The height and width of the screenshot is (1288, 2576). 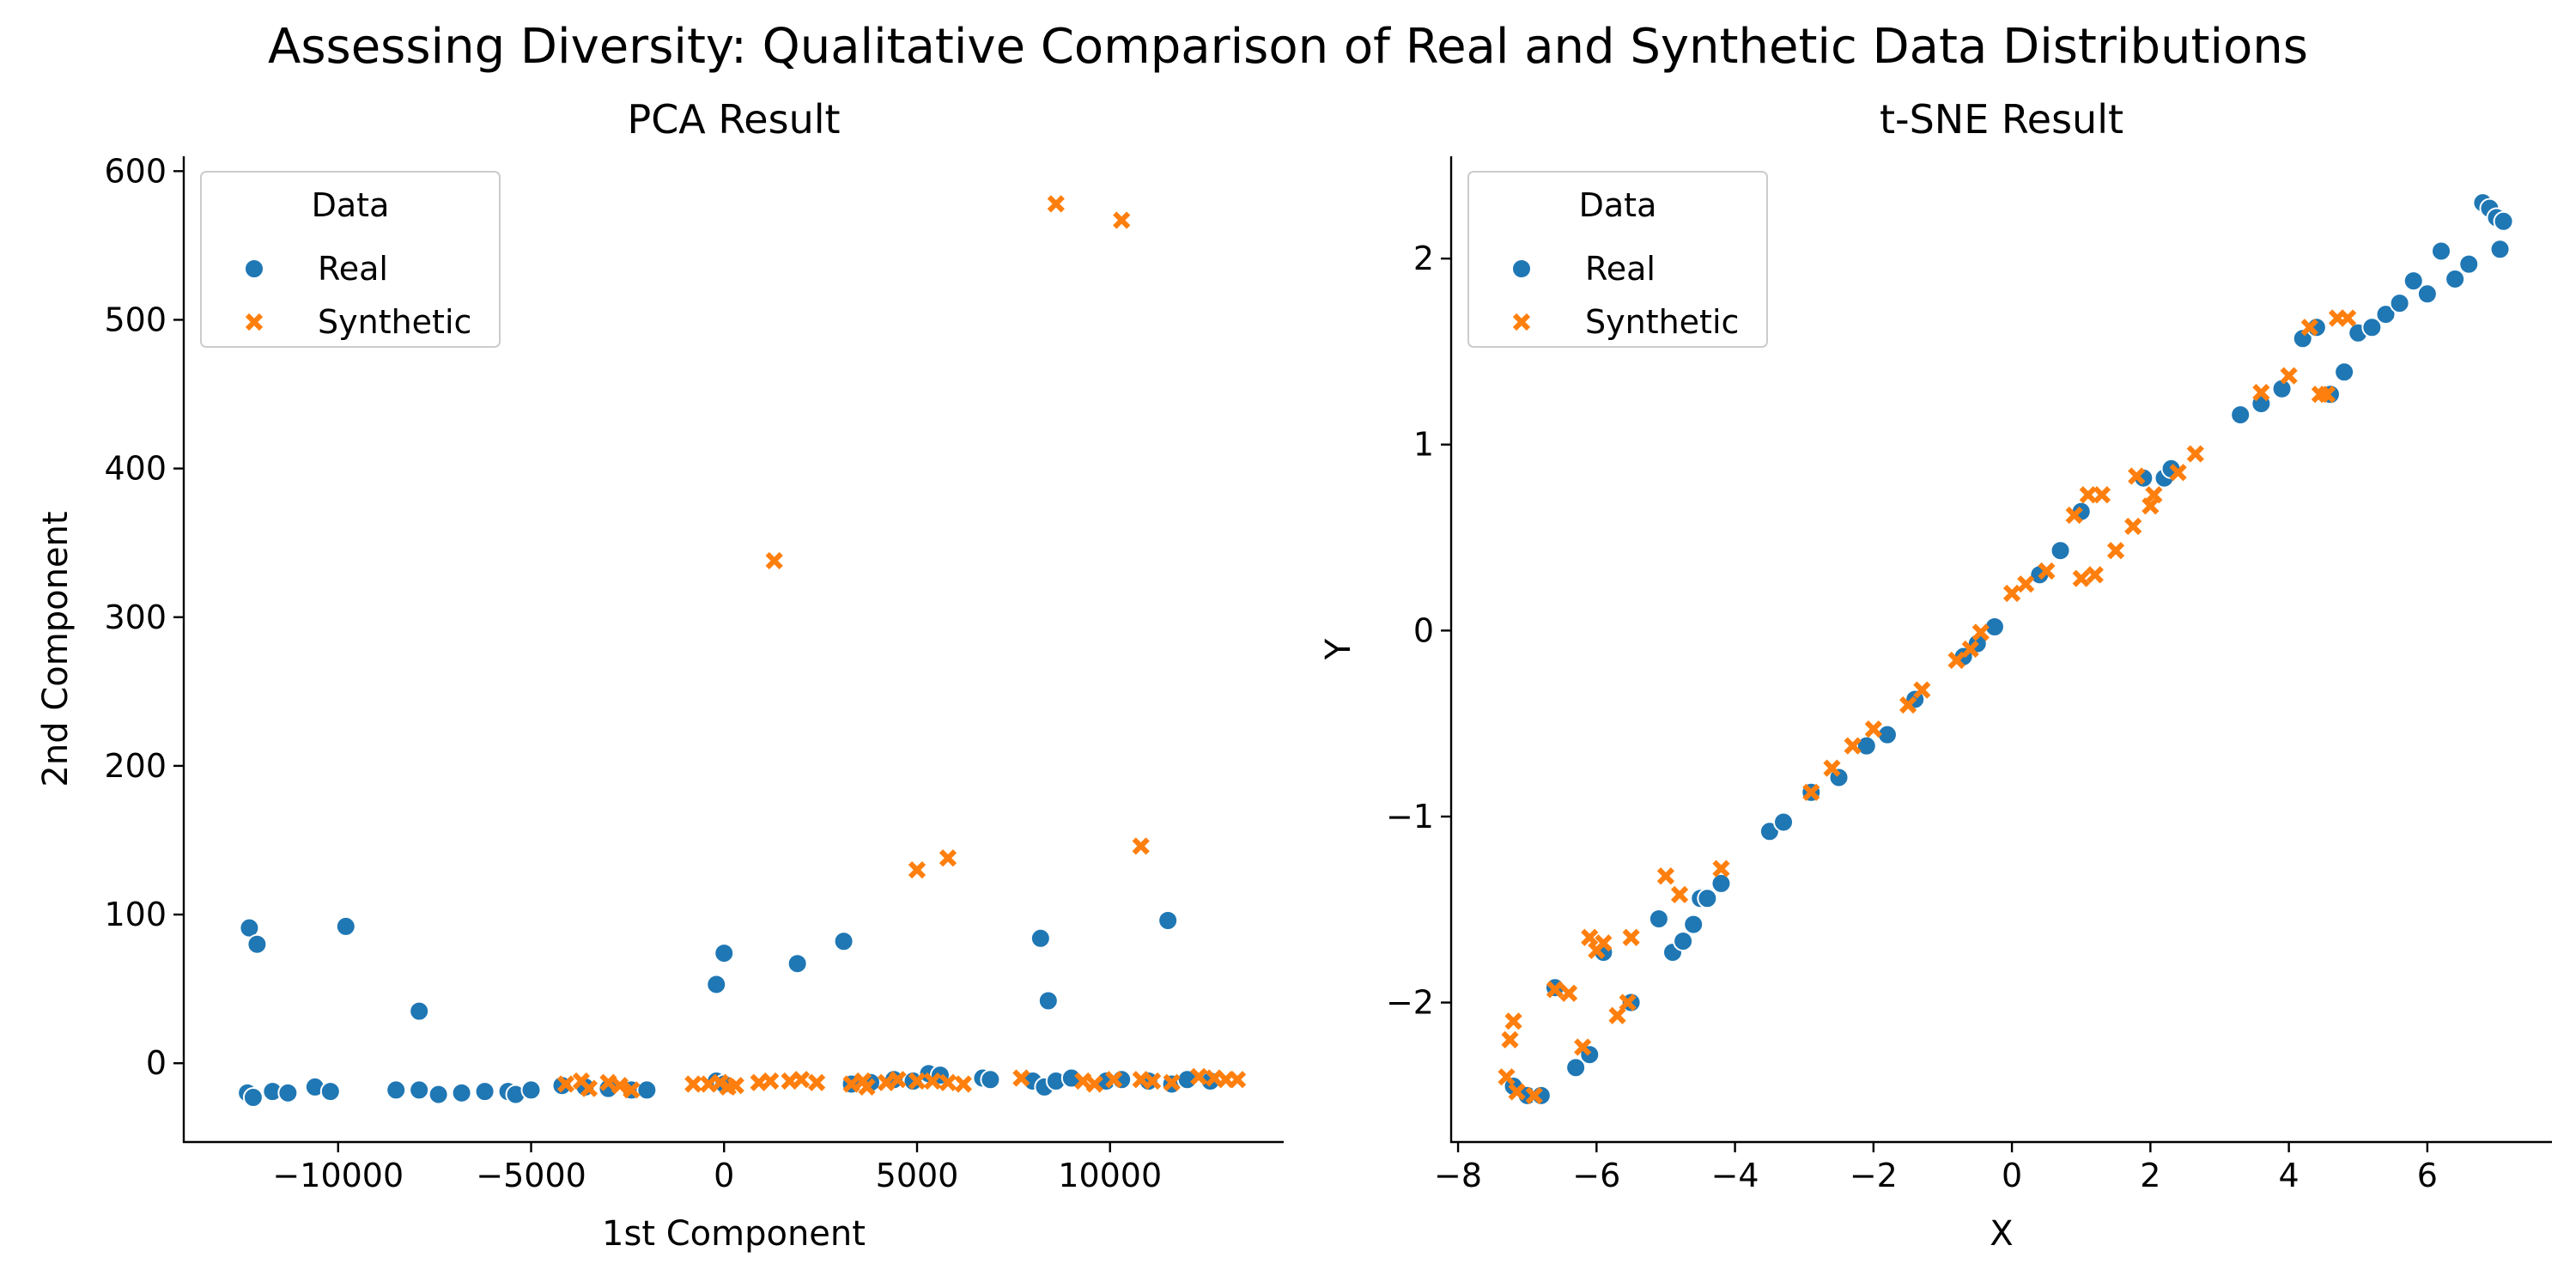 What do you see at coordinates (1874, 1175) in the screenshot?
I see `x-tick-label: −2` at bounding box center [1874, 1175].